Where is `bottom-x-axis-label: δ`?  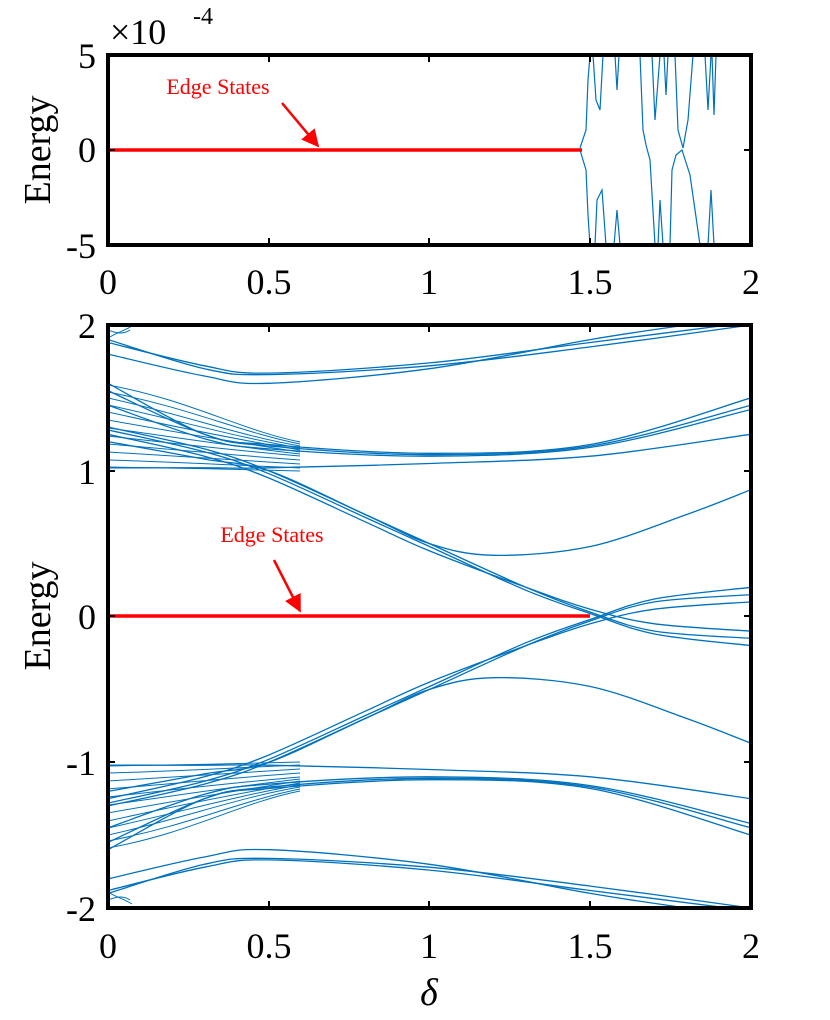 bottom-x-axis-label: δ is located at coordinates (429, 993).